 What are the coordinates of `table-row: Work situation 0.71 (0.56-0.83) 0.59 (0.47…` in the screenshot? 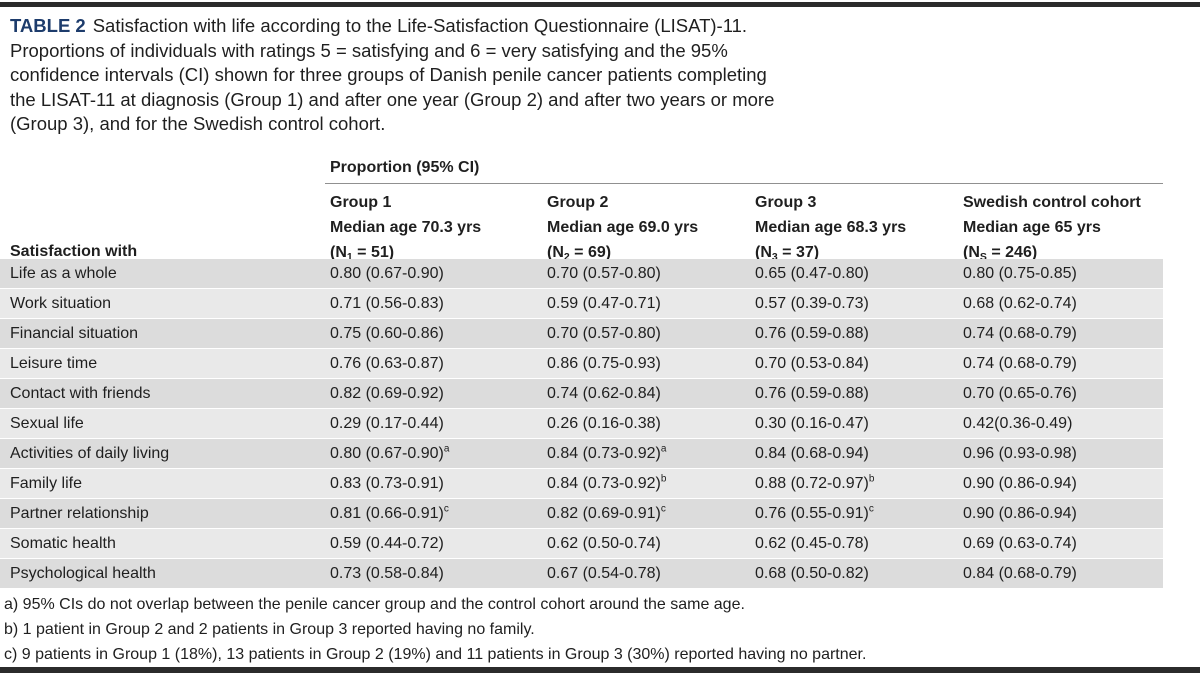 It's located at (581, 303).